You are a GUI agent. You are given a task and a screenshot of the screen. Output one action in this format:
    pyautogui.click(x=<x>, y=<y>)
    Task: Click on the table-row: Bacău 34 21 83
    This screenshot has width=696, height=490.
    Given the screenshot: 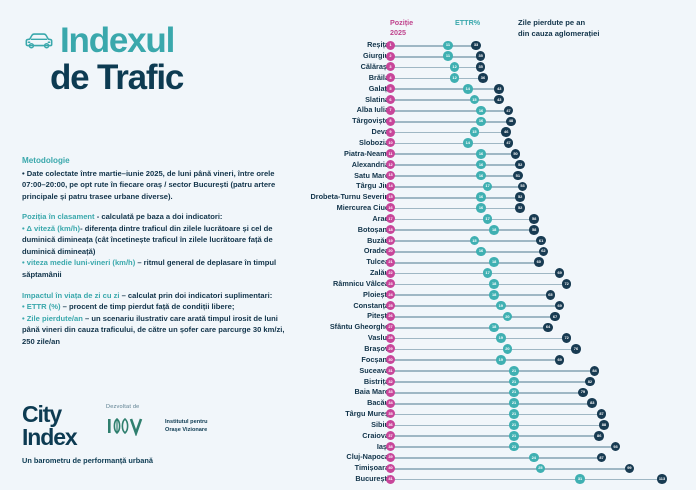 What is the action you would take?
    pyautogui.click(x=493, y=403)
    